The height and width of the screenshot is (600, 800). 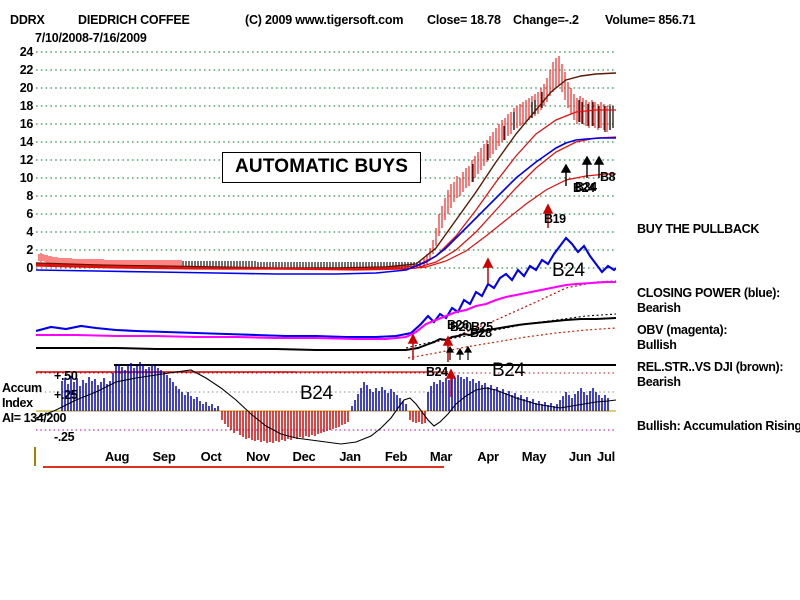 What do you see at coordinates (140, 386) in the screenshot?
I see `accum-bars-positive` at bounding box center [140, 386].